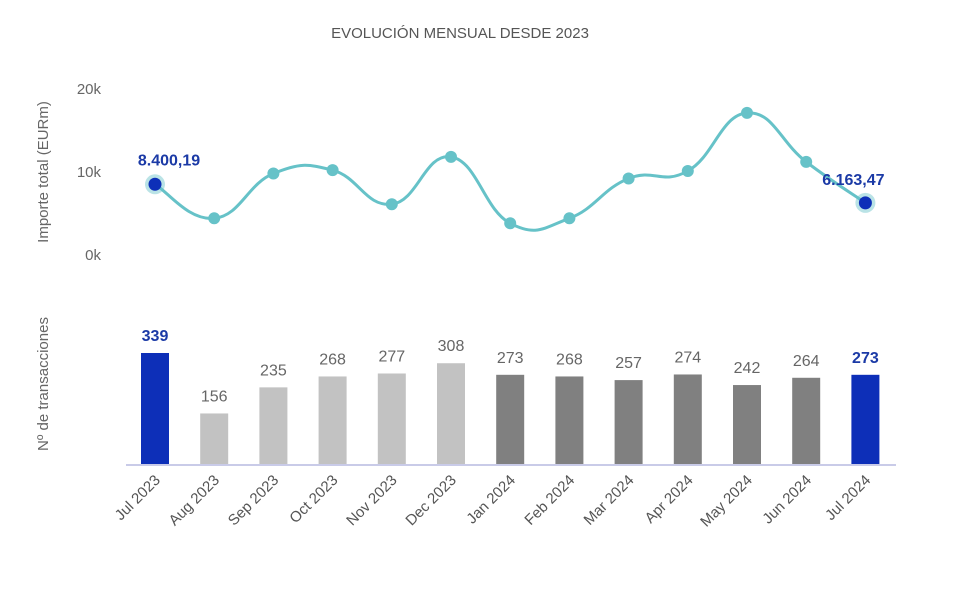 Image resolution: width=958 pixels, height=600 pixels. Describe the element at coordinates (138, 498) in the screenshot. I see `x-tick-label: Jul 2023` at that location.